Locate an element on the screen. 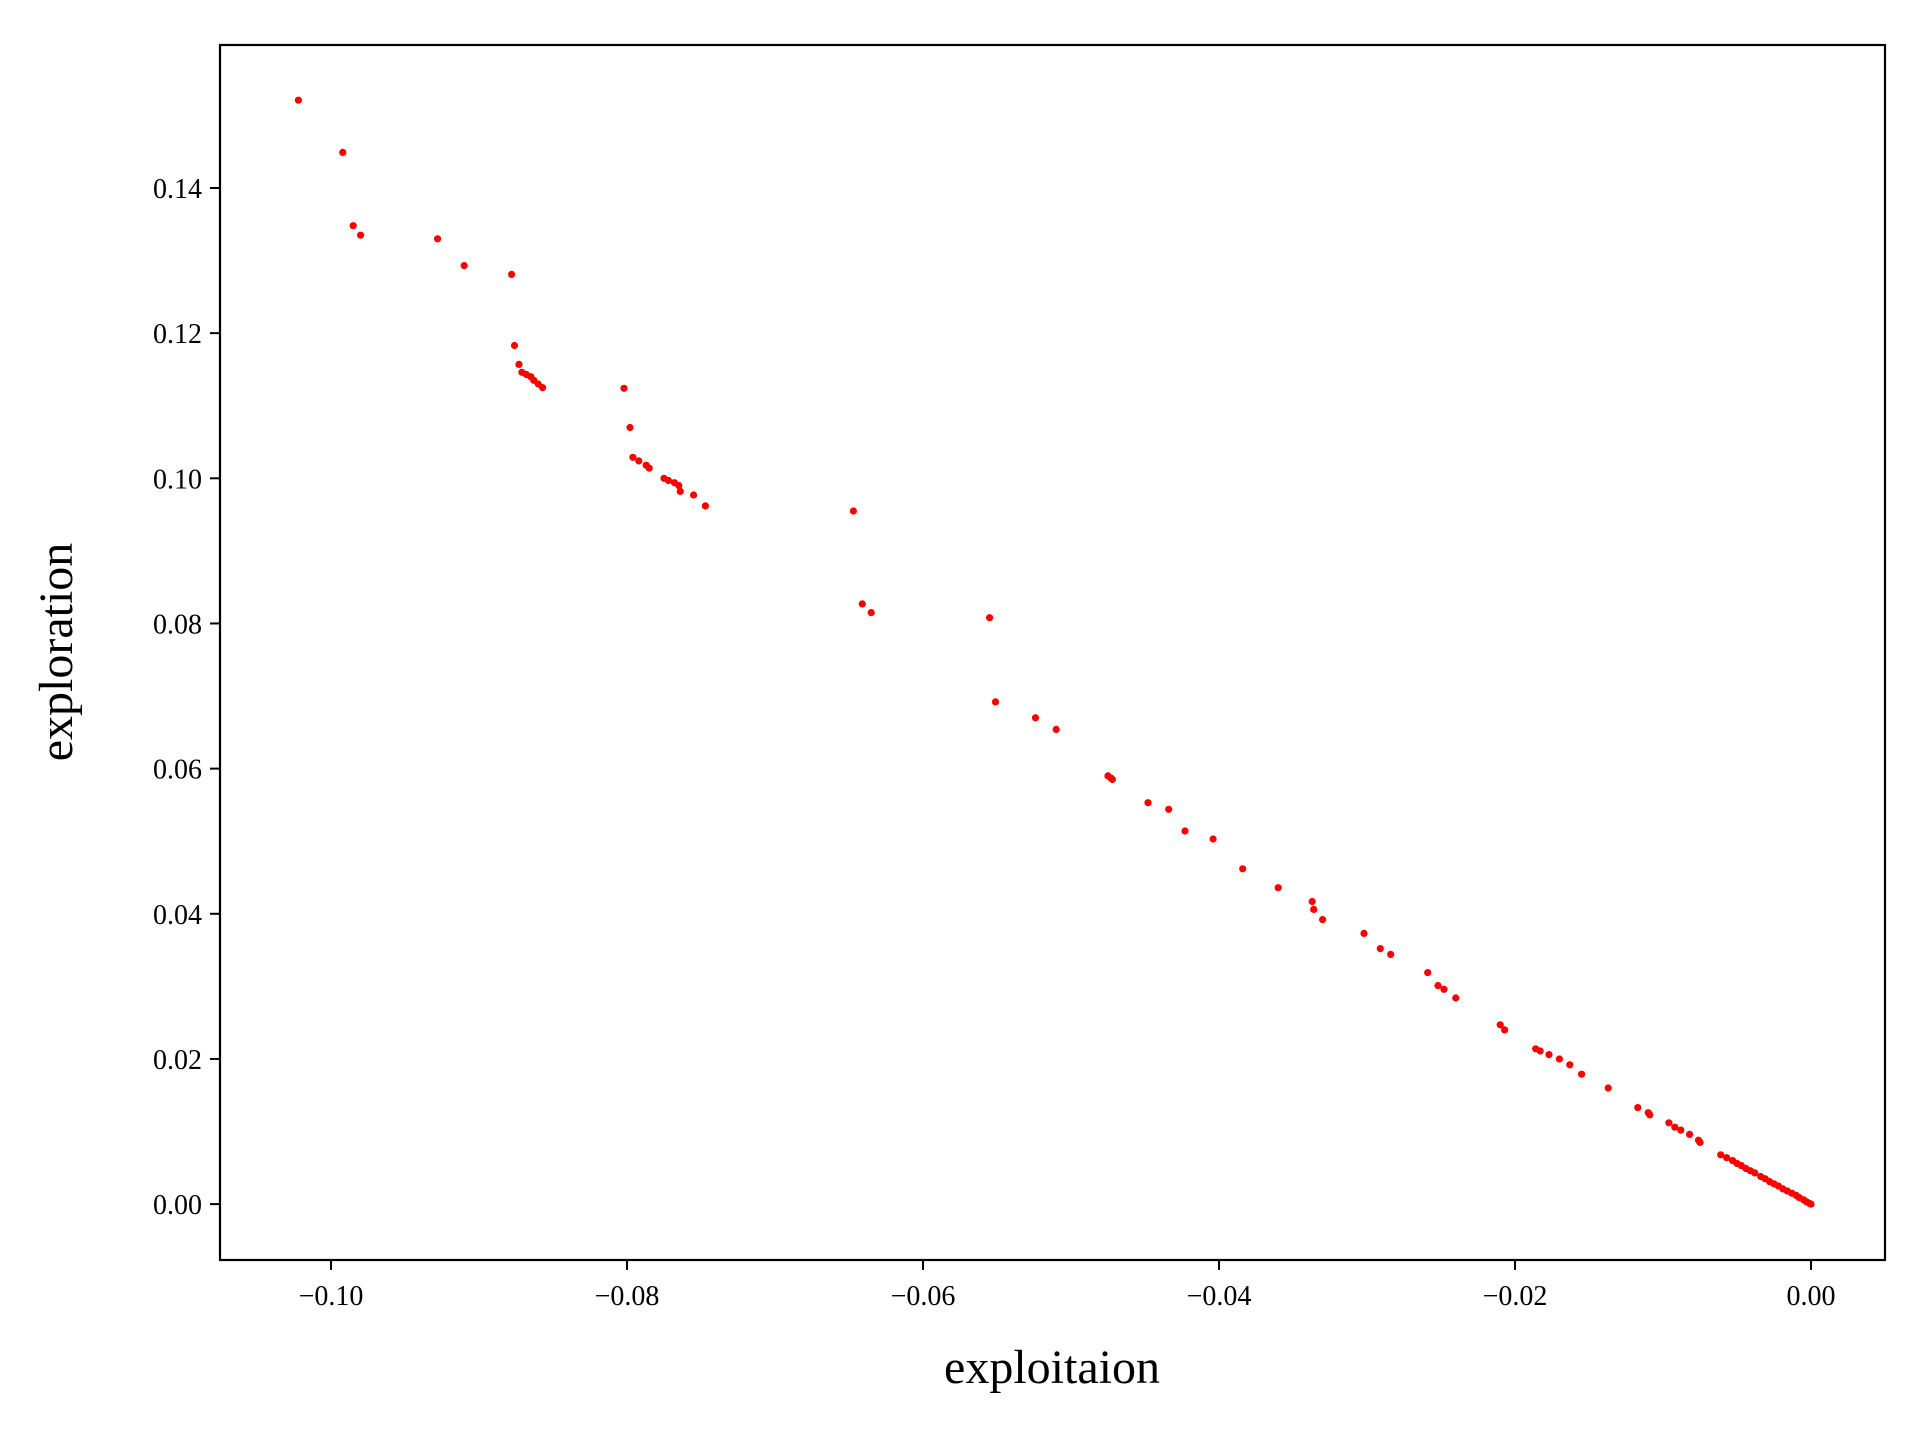  y-tick-label: 0.14 is located at coordinates (177, 189).